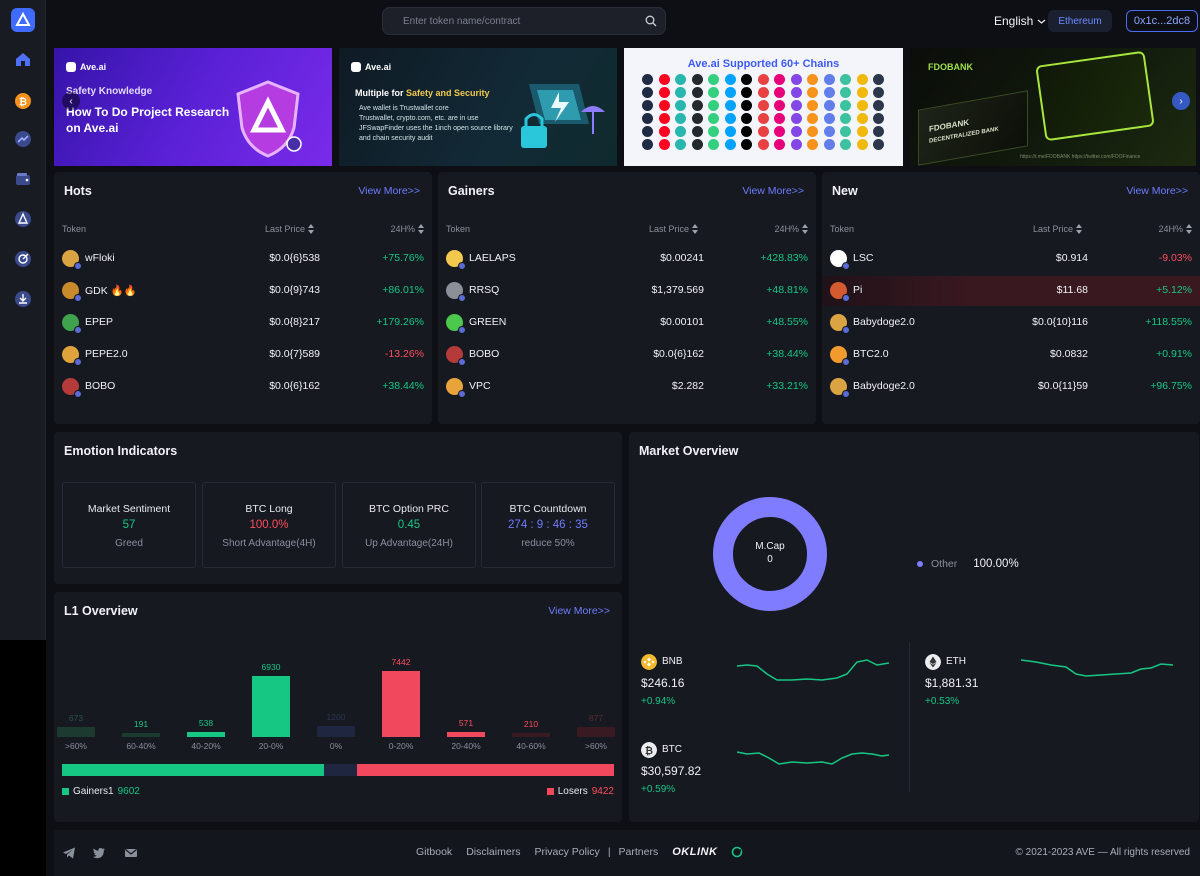 This screenshot has height=876, width=1200. I want to click on partner-logo-icon, so click(737, 852).